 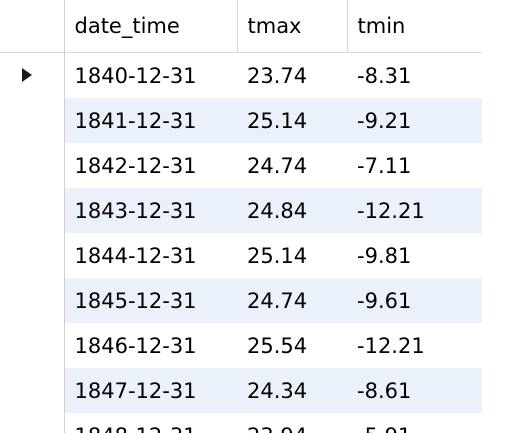 I want to click on table-row: 1840-12-31 23.74 -8.31, so click(x=241, y=75).